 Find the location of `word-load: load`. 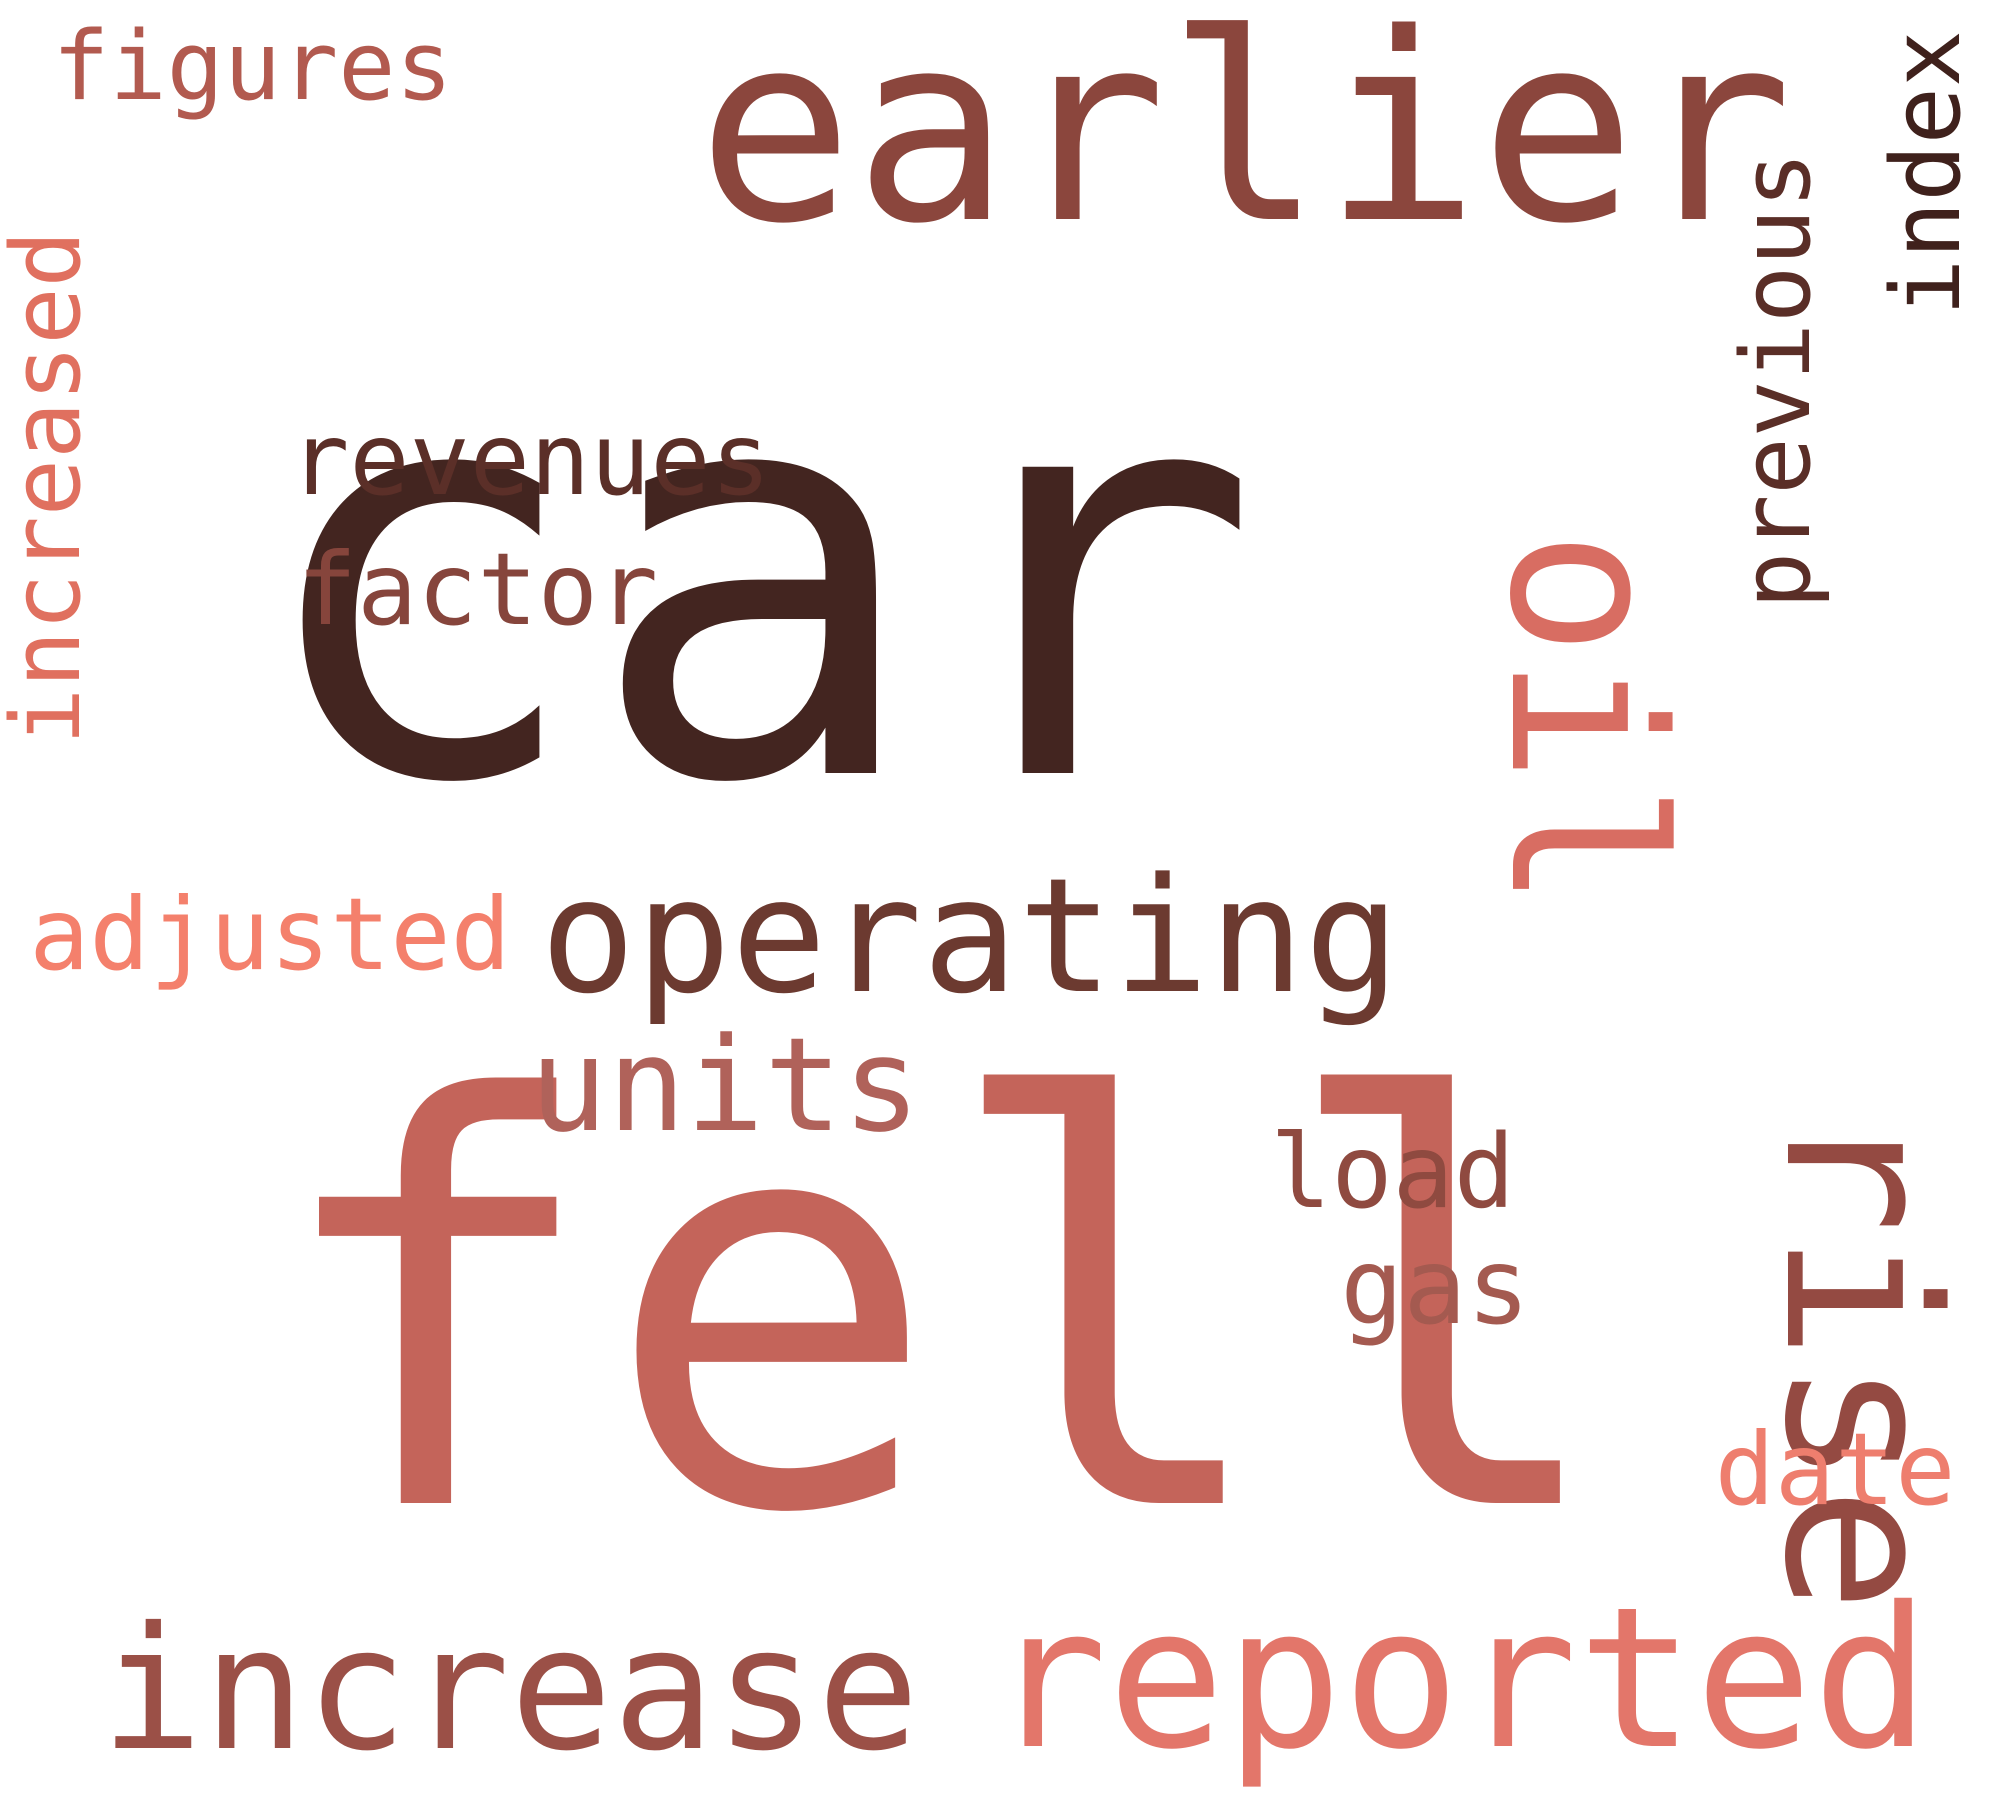

word-load: load is located at coordinates (1392, 1171).